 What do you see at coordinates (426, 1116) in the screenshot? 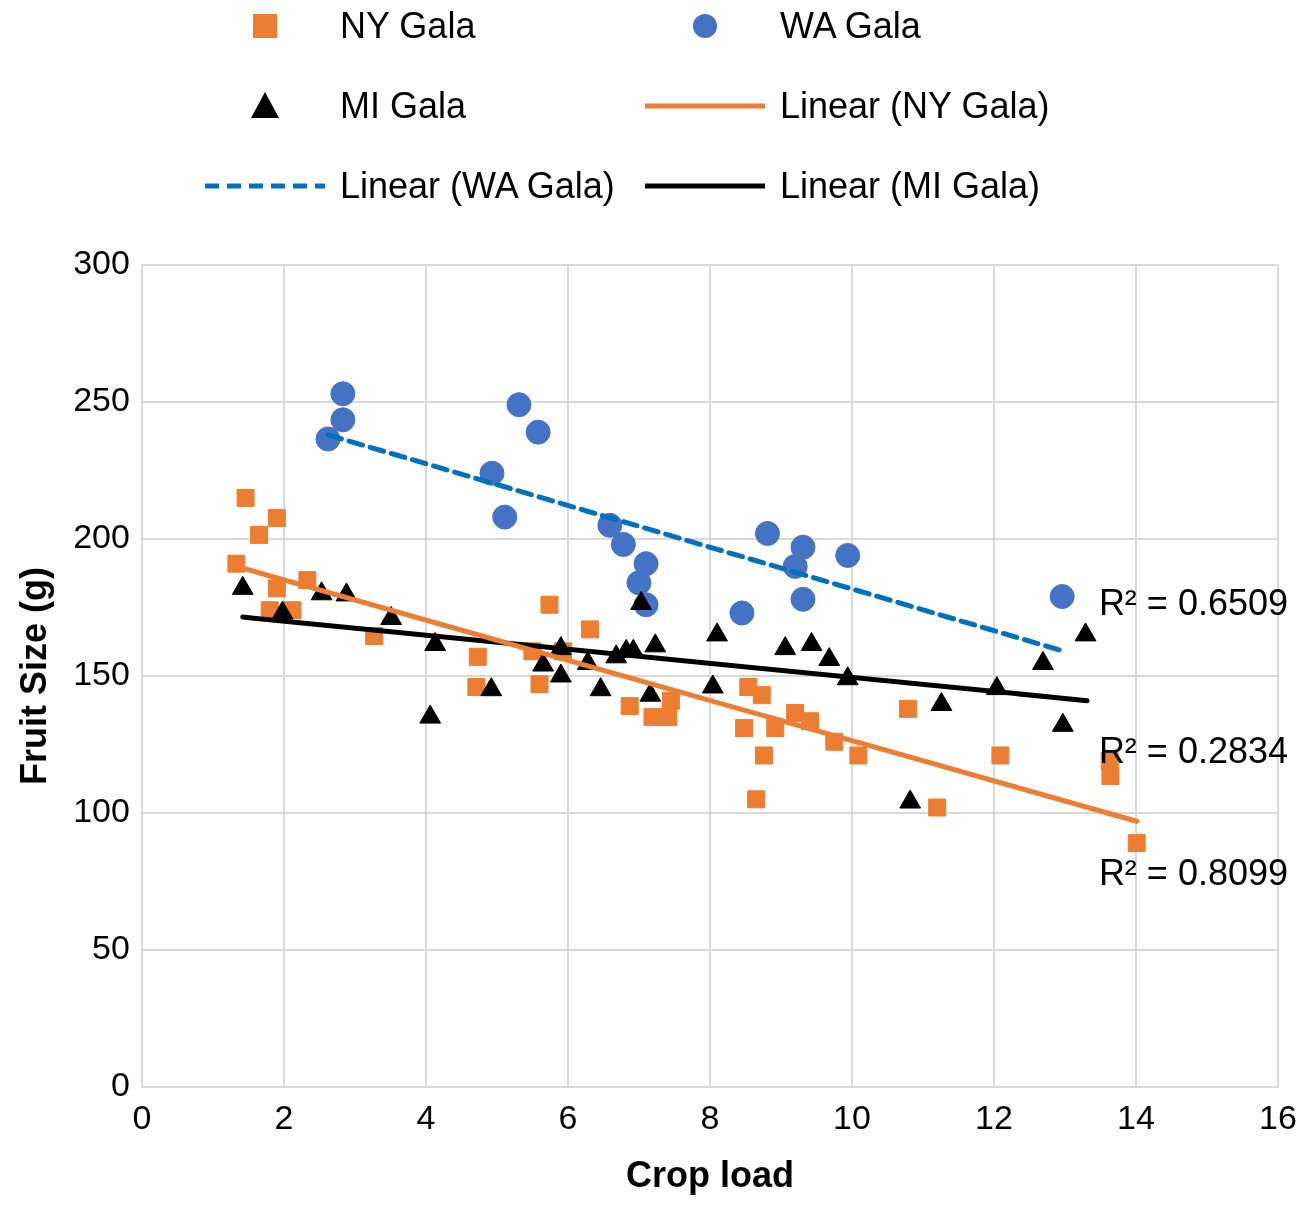
I see `x-tick-label: 4` at bounding box center [426, 1116].